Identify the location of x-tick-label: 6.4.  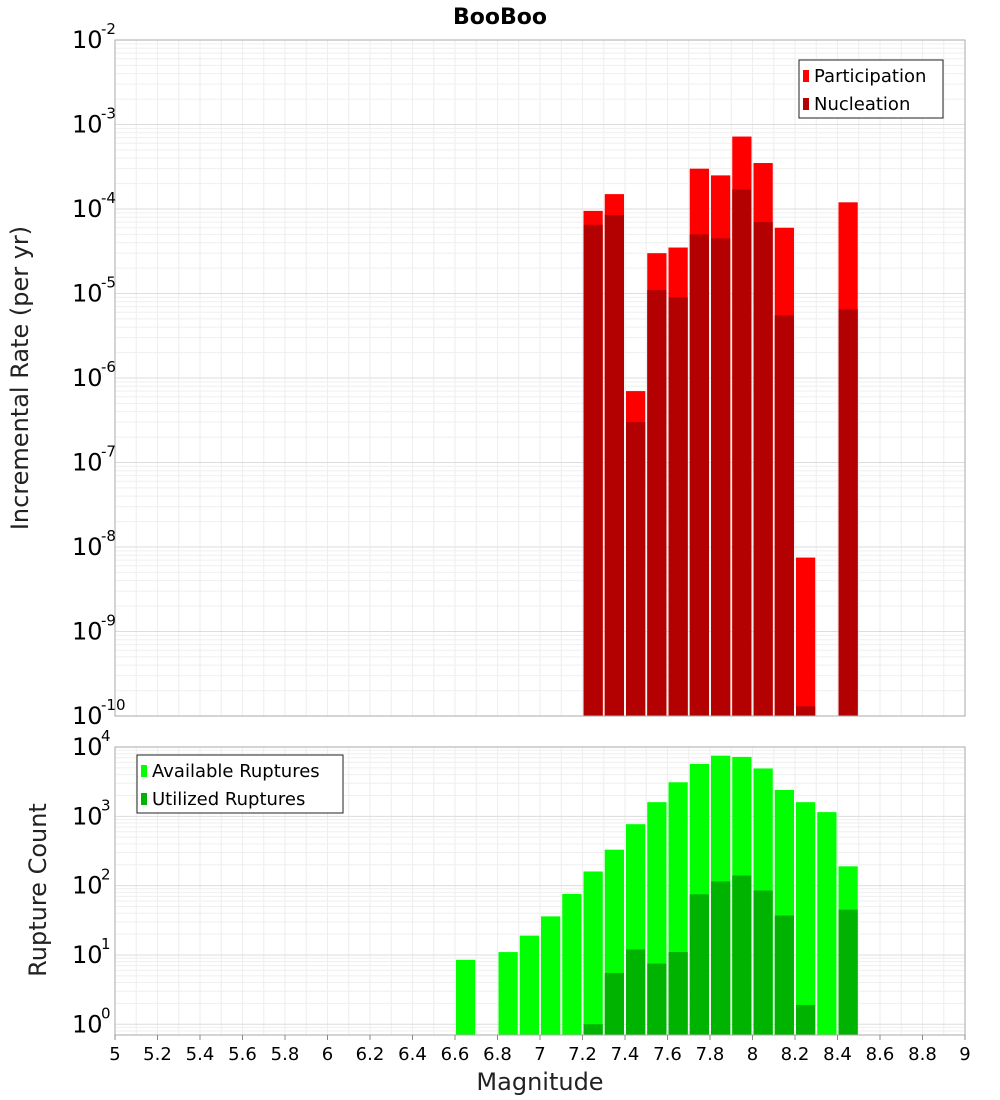
(412, 1054).